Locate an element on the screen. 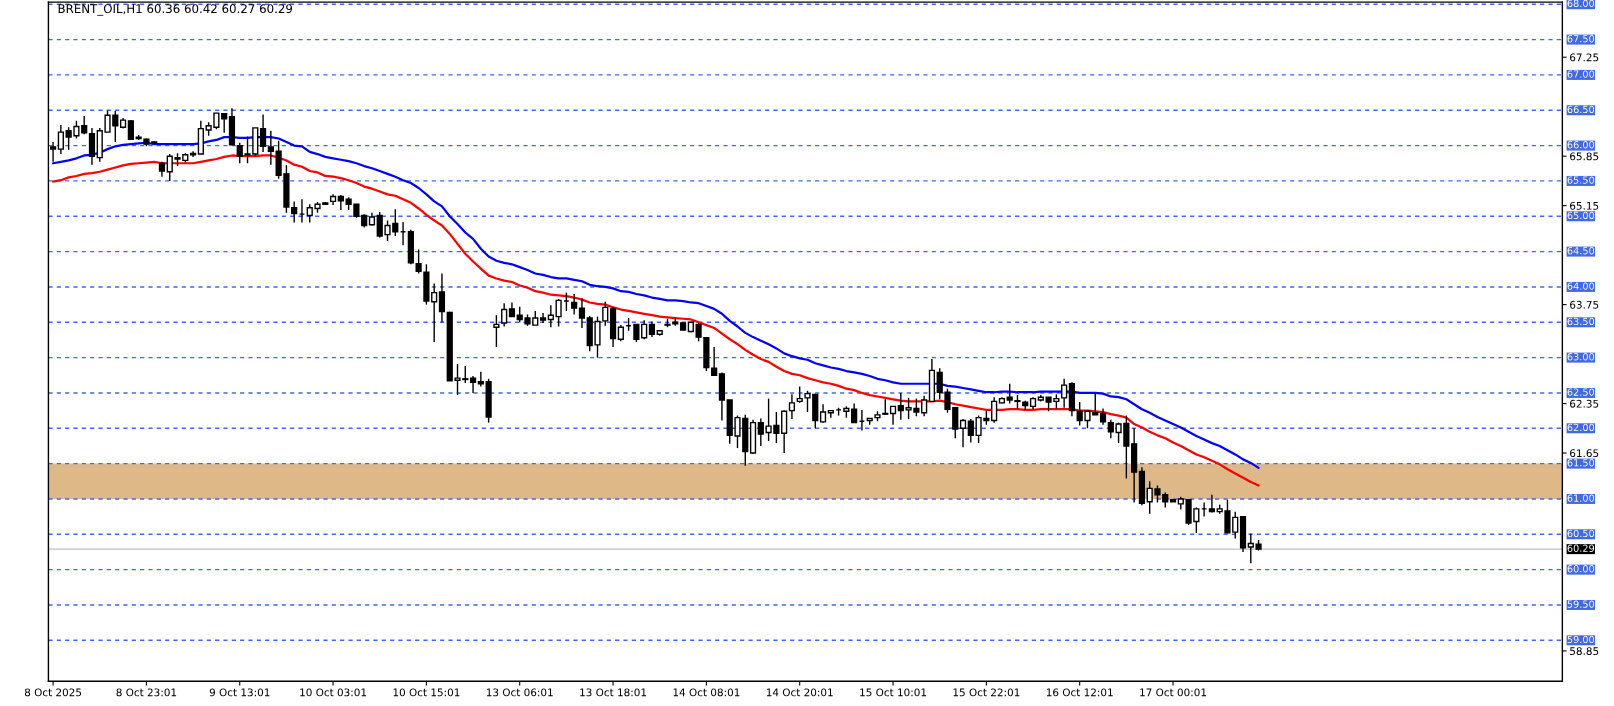 Image resolution: width=1614 pixels, height=706 pixels. x-tick-label: 15 Oct 10:01 is located at coordinates (893, 692).